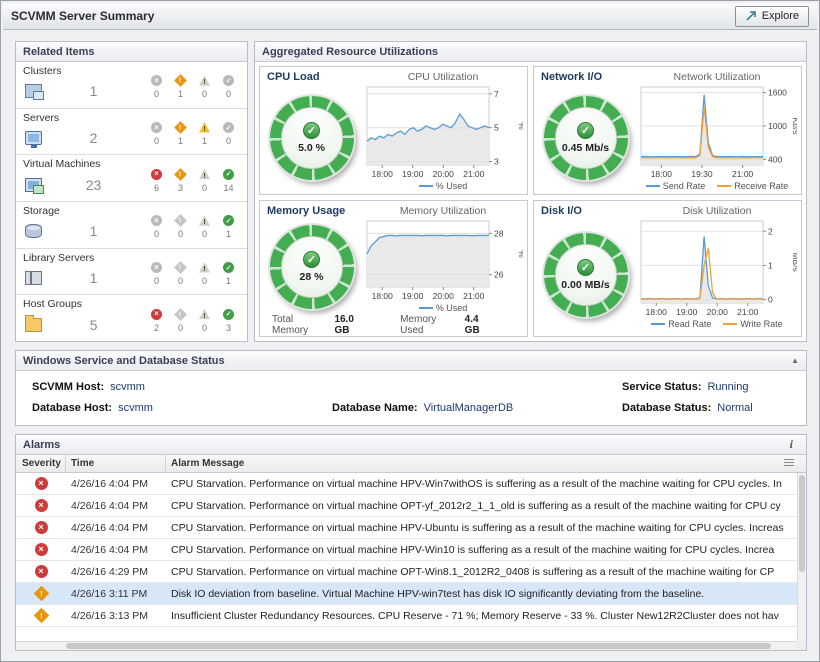  I want to click on explore-button: Explore, so click(771, 16).